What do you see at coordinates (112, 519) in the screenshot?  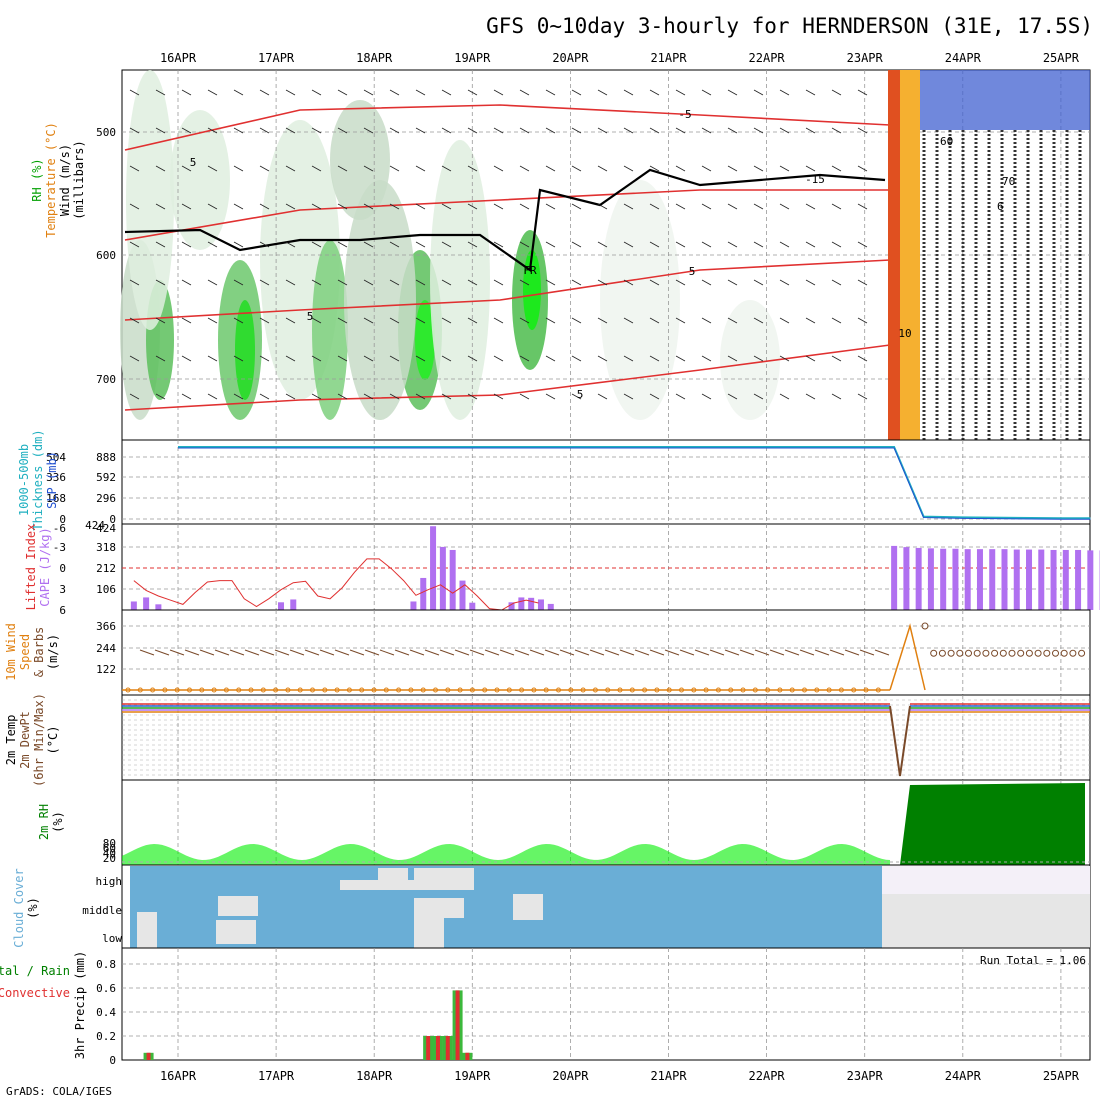 I see `y-tick-right: 0` at bounding box center [112, 519].